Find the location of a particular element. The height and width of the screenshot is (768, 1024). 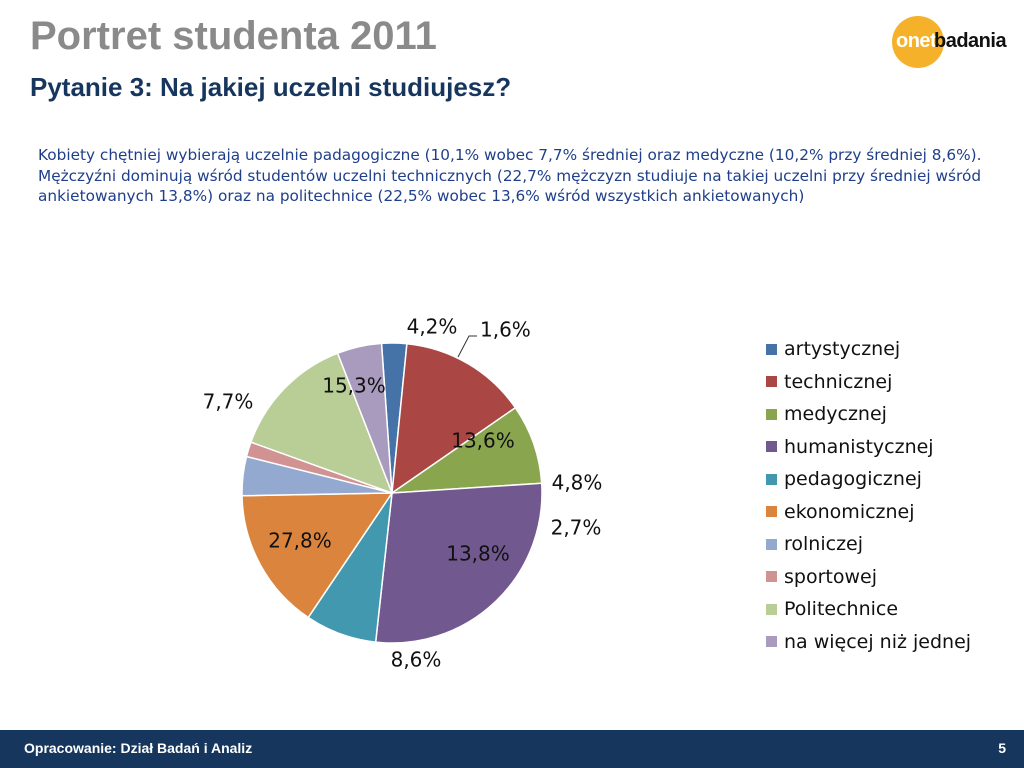

slice-data-label: 13,8% is located at coordinates (478, 554).